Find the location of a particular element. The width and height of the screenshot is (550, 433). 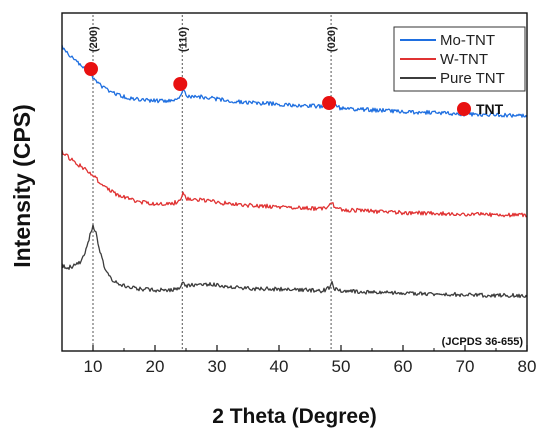

peak-marker-layer is located at coordinates (210, 86).